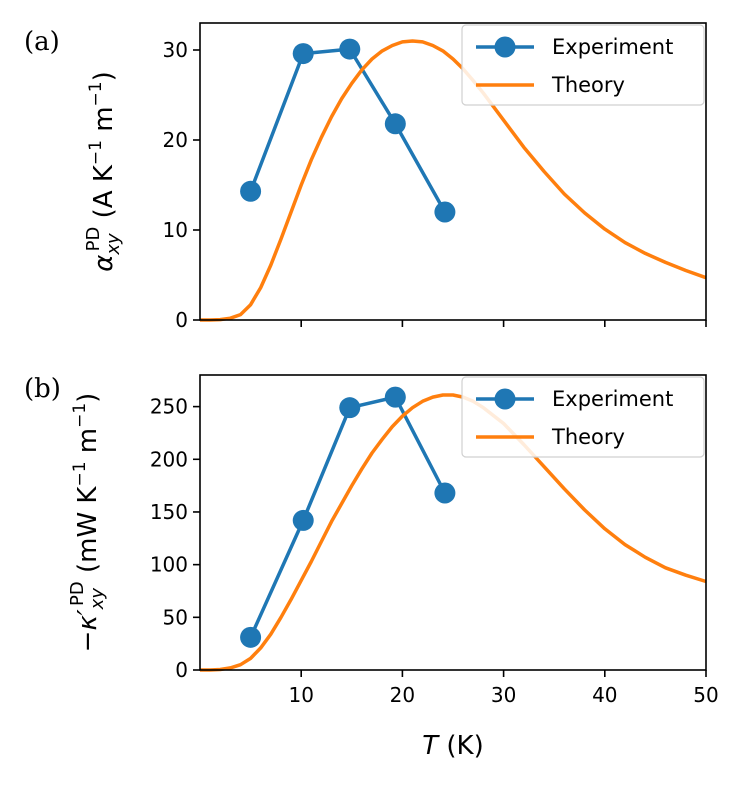 The width and height of the screenshot is (746, 791). I want to click on panel-label: (a), so click(42, 42).